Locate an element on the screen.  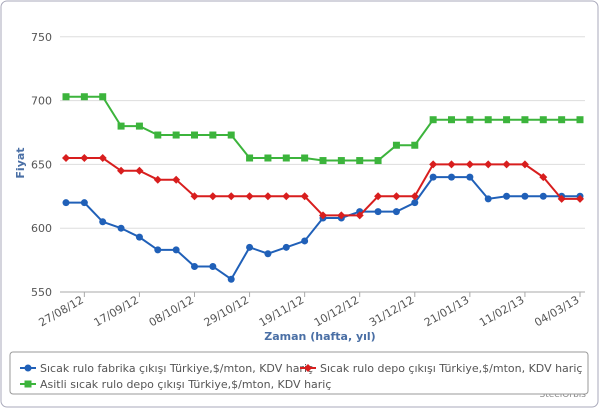
y-tick-label: 550 is located at coordinates (41, 292).